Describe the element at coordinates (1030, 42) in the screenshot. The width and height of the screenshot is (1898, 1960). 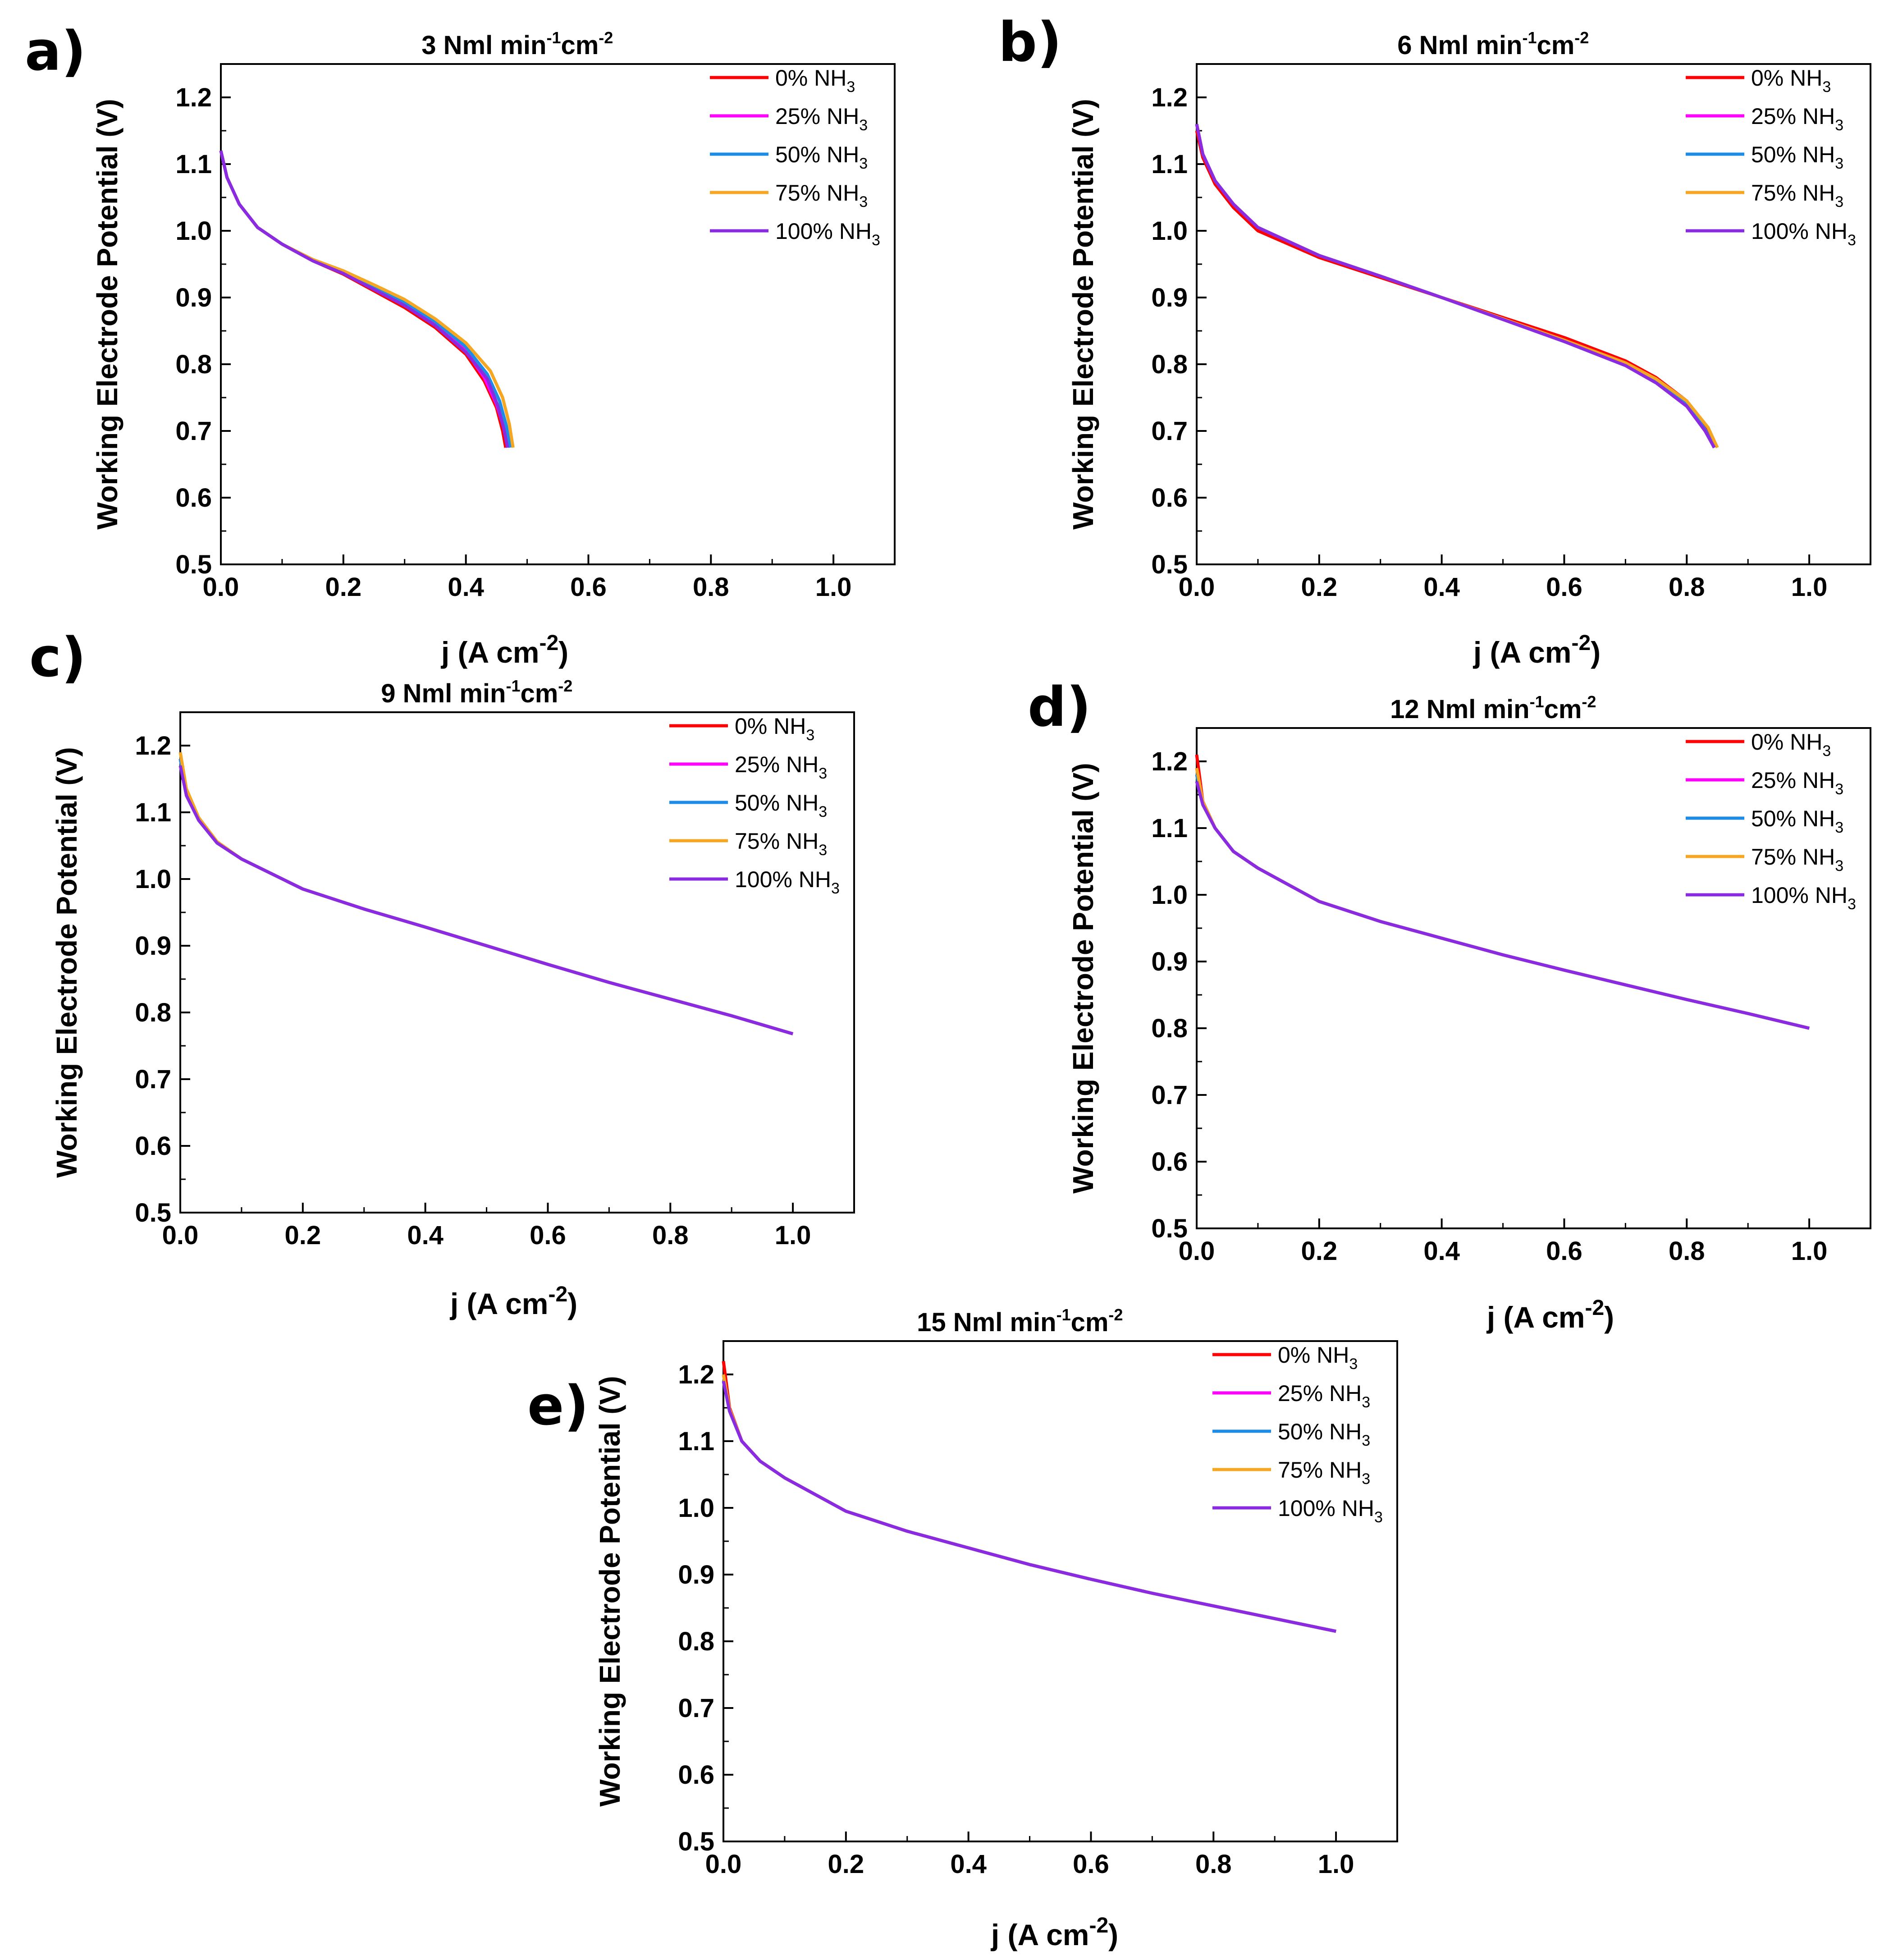
I see `panel-letter: b)` at that location.